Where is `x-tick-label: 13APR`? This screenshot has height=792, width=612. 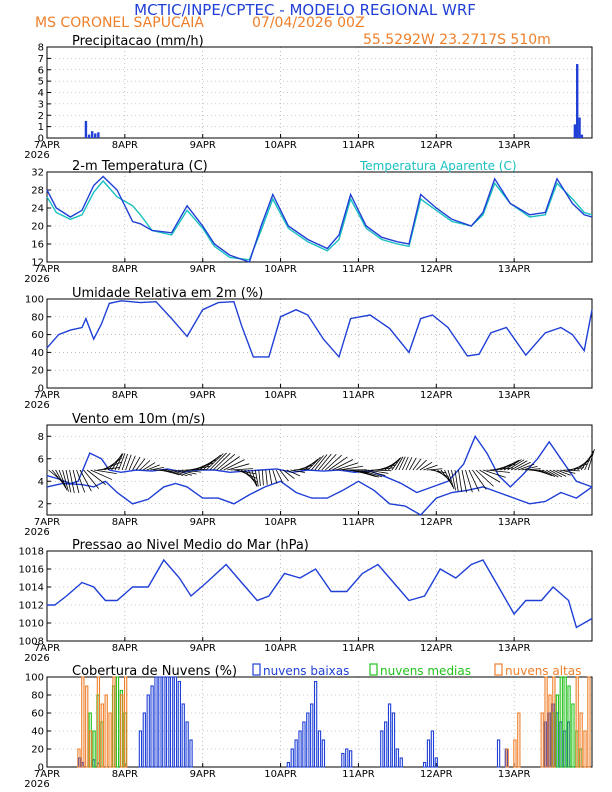 x-tick-label: 13APR is located at coordinates (514, 522).